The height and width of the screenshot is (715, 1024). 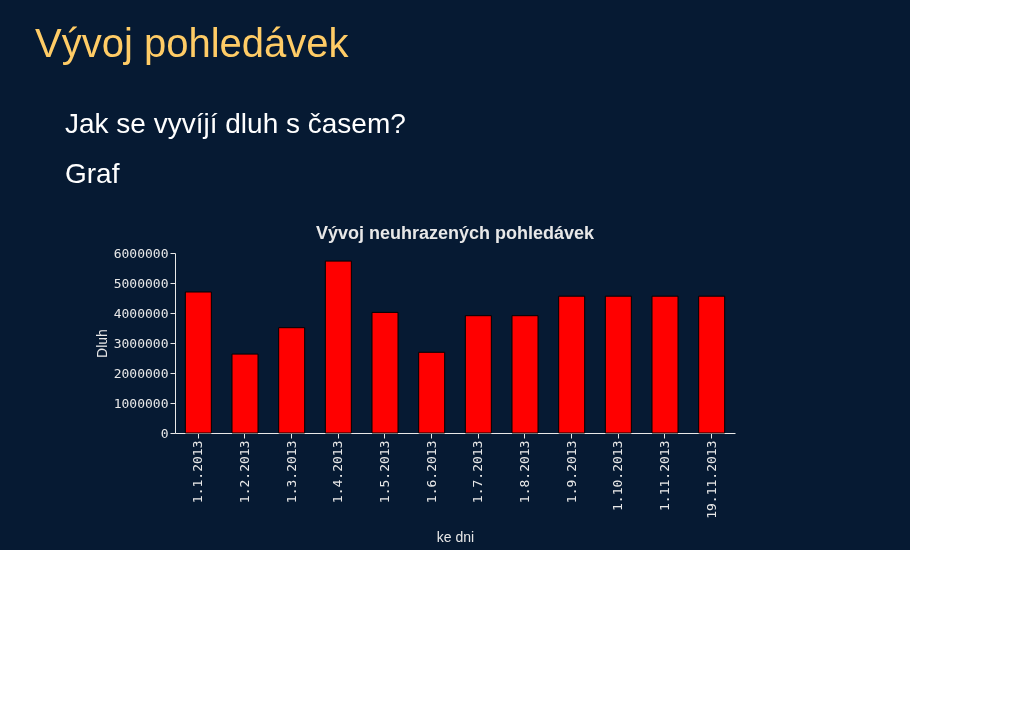 What do you see at coordinates (198, 472) in the screenshot?
I see `x-tick-label: 1.1.2013` at bounding box center [198, 472].